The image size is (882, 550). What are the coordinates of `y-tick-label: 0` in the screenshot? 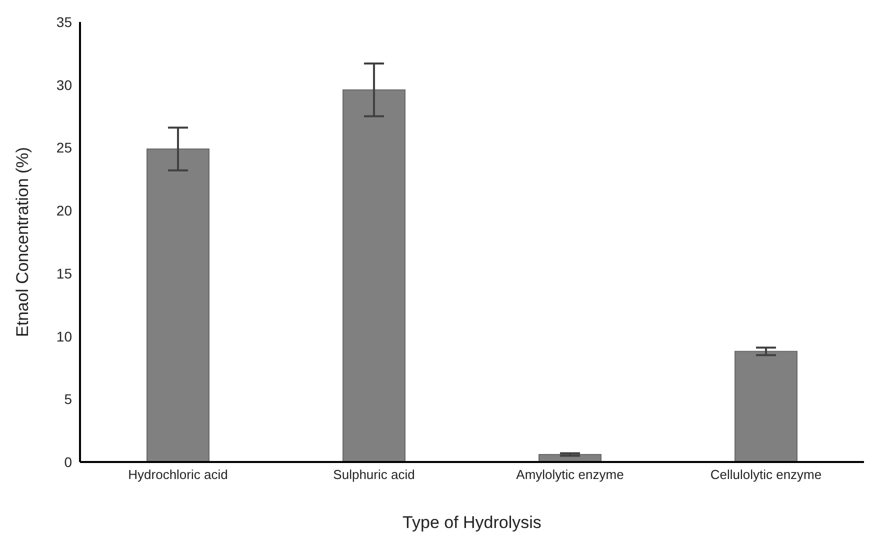 It's located at (68, 462).